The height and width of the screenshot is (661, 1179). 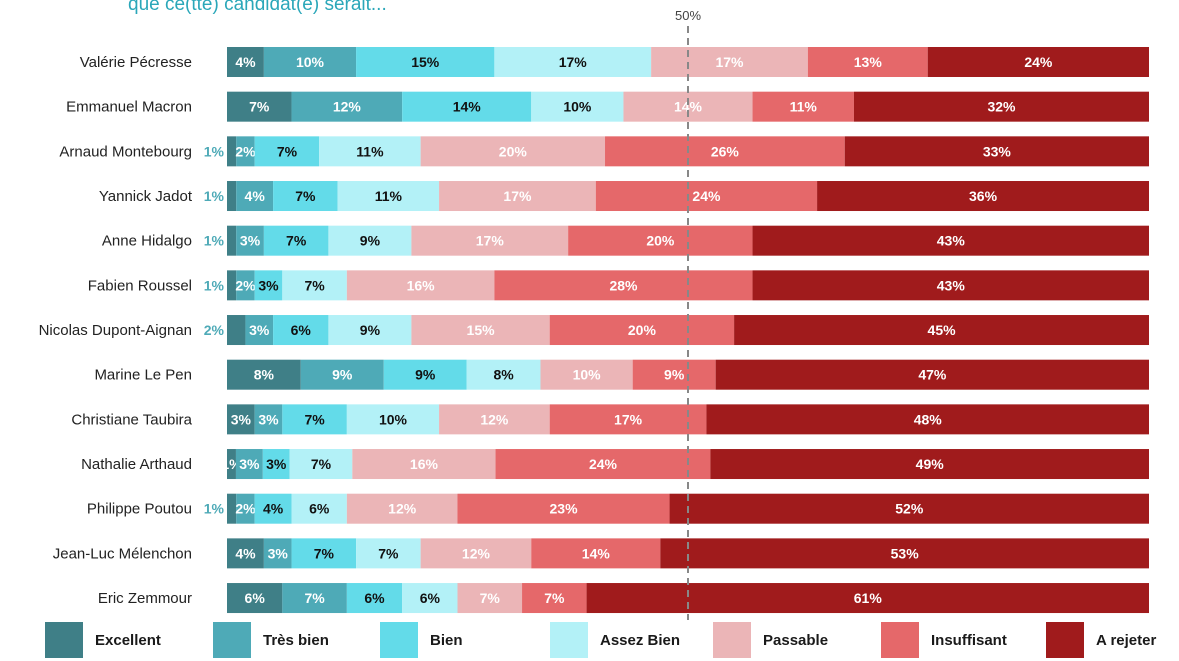 I want to click on category-label: Nathalie Arthaud, so click(x=136, y=464).